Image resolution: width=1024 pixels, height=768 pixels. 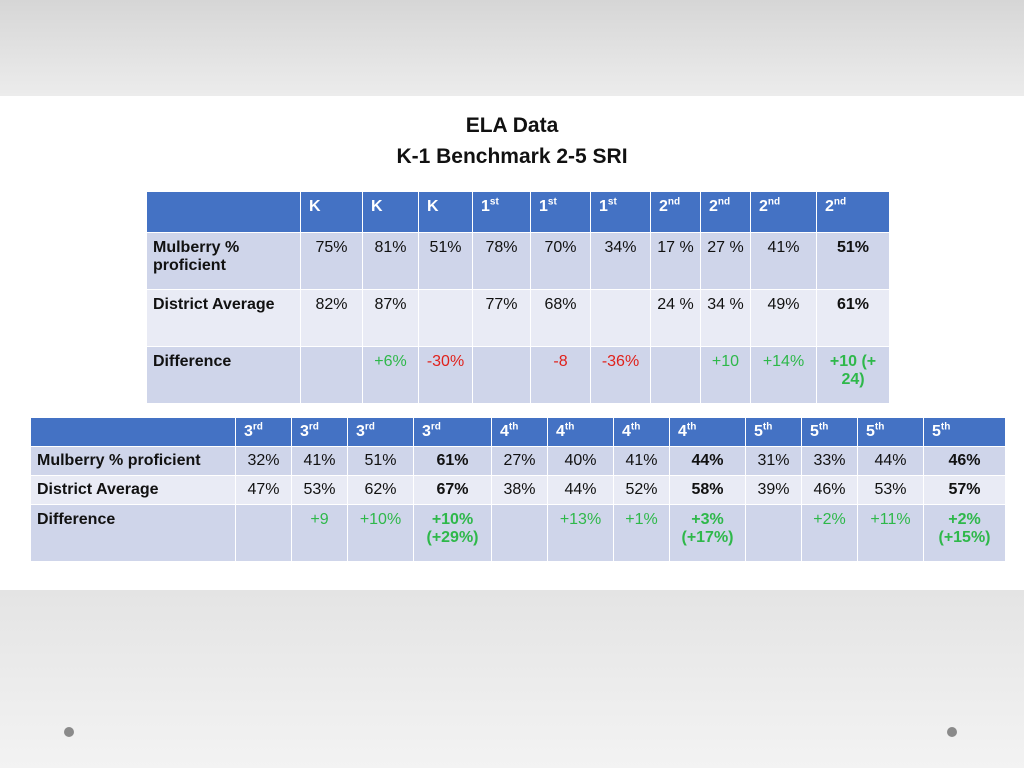 What do you see at coordinates (707, 533) in the screenshot?
I see `table-cell: +3% (+17%)` at bounding box center [707, 533].